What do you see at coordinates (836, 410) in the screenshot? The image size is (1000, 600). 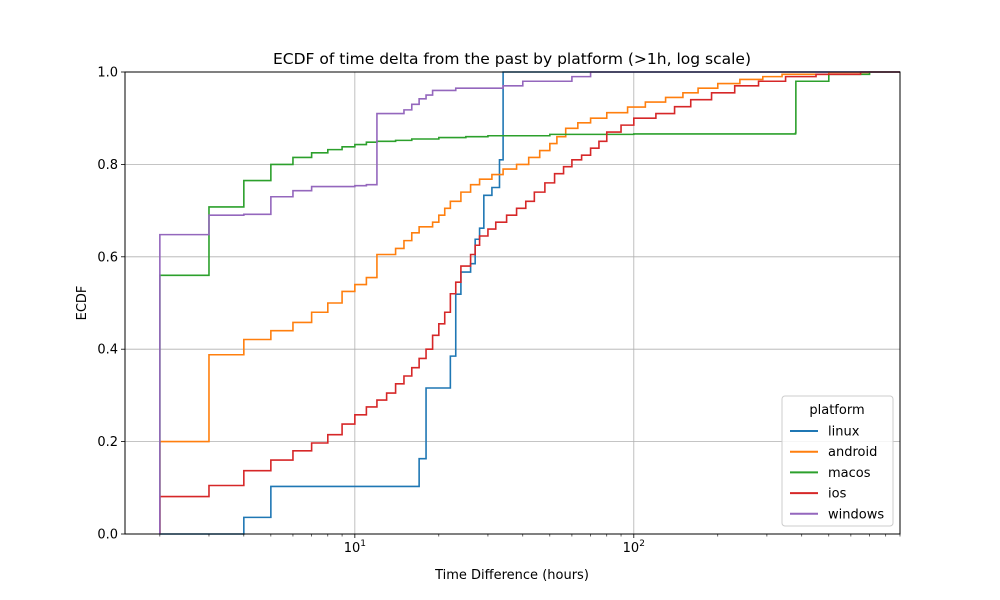 I see `legend-title: platform` at bounding box center [836, 410].